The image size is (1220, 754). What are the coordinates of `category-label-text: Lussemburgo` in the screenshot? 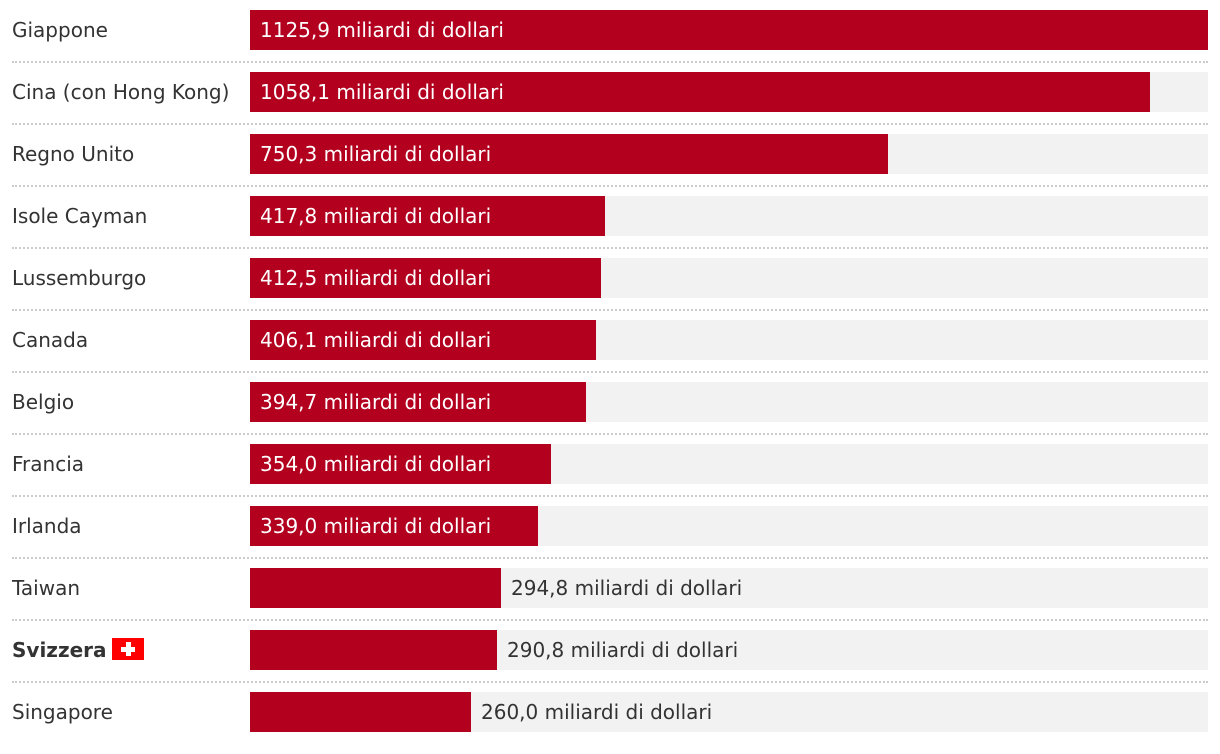 It's located at (79, 278).